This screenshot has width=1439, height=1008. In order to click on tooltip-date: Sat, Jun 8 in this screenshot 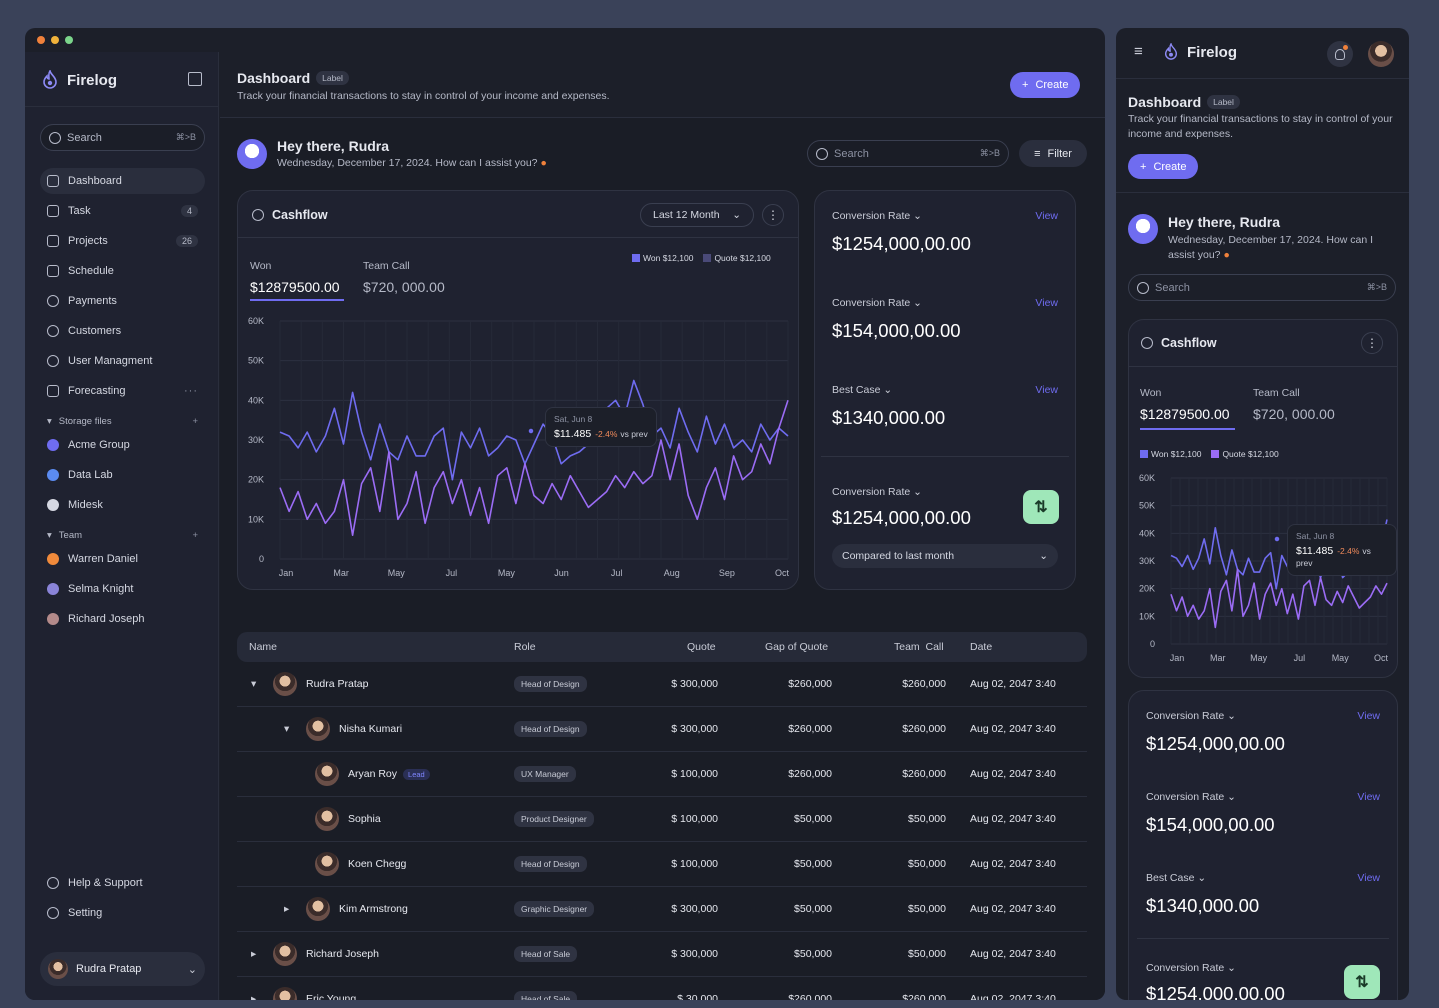, I will do `click(1315, 536)`.